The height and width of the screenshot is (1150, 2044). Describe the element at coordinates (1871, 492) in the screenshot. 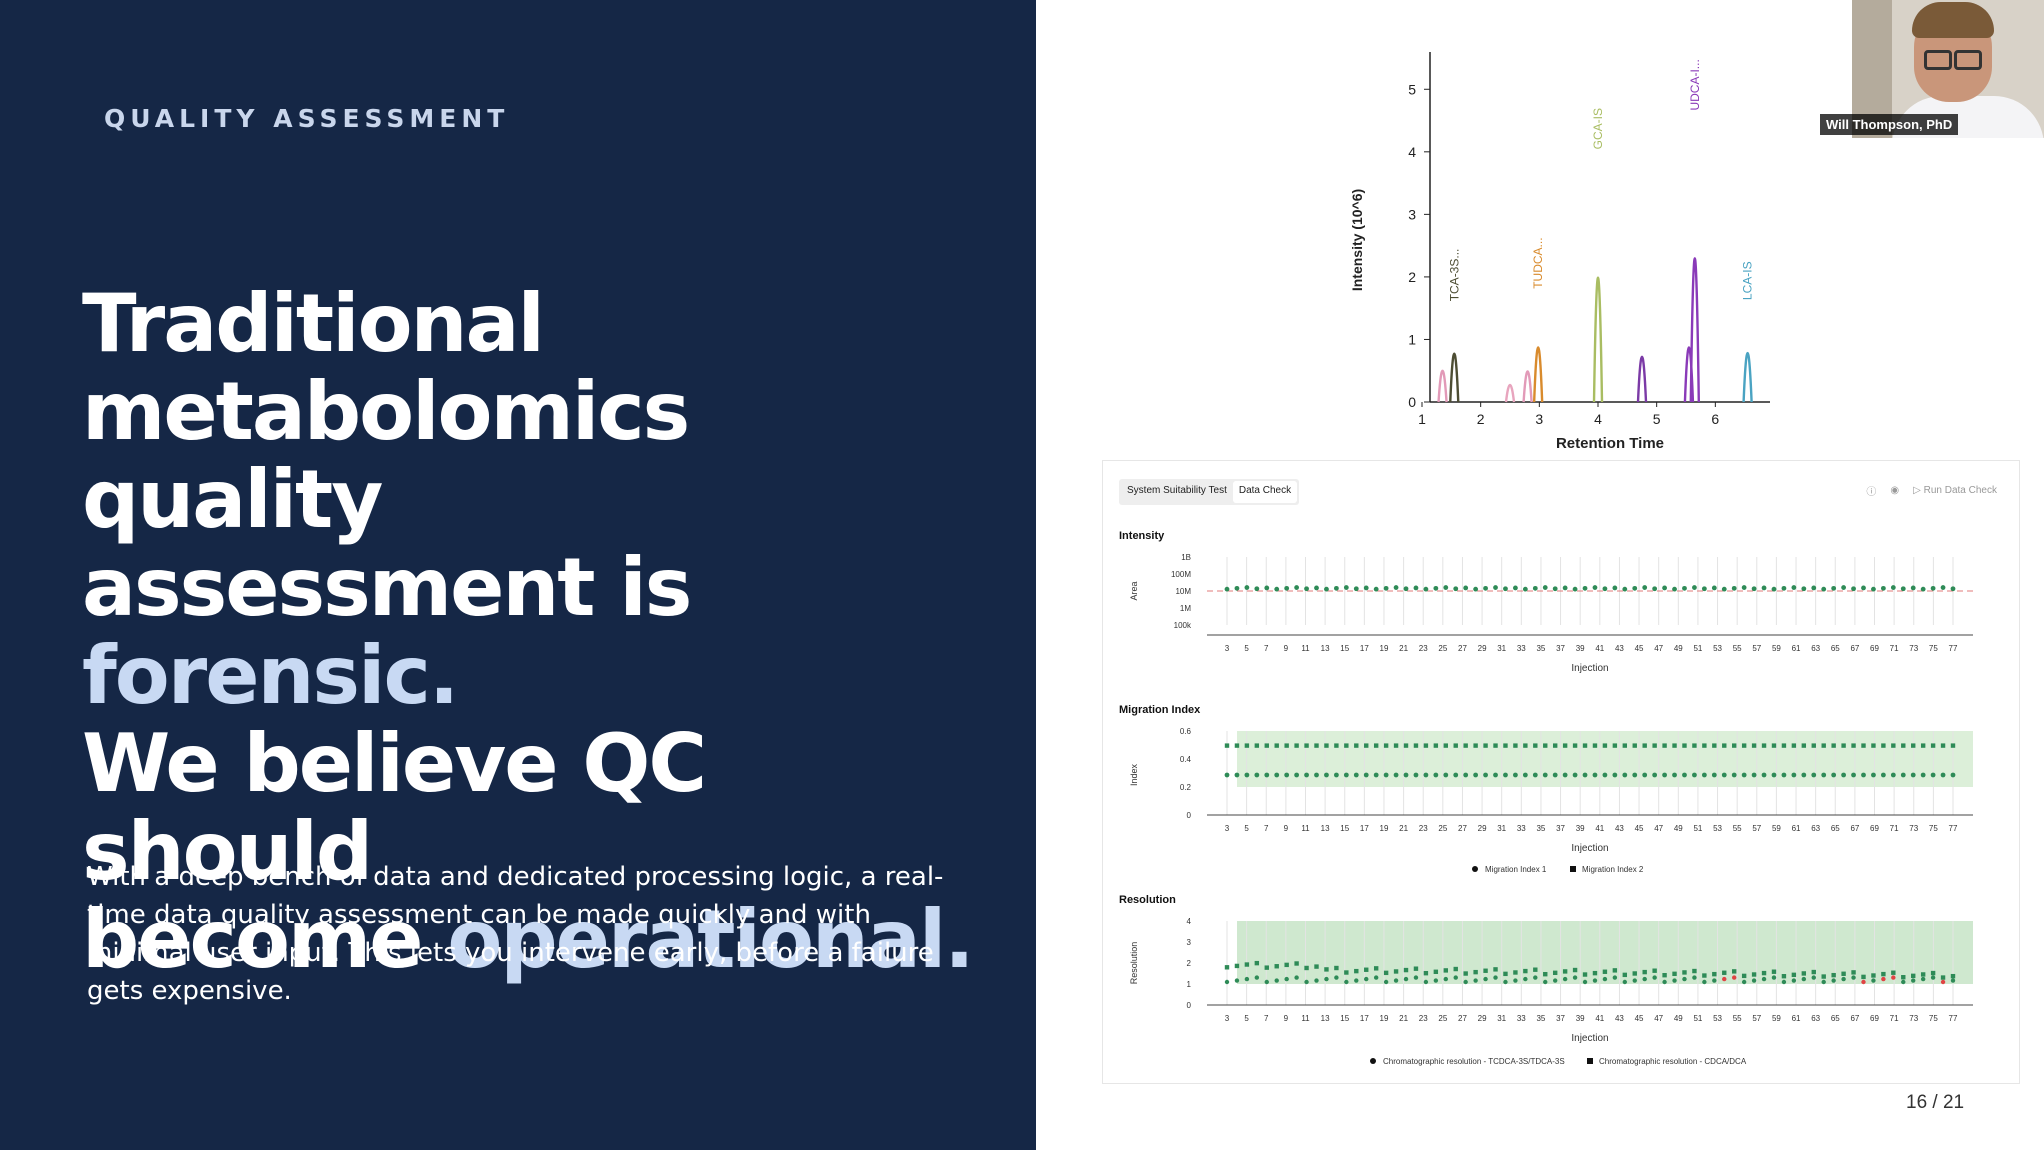

I see `help-icon: ⓘ` at that location.